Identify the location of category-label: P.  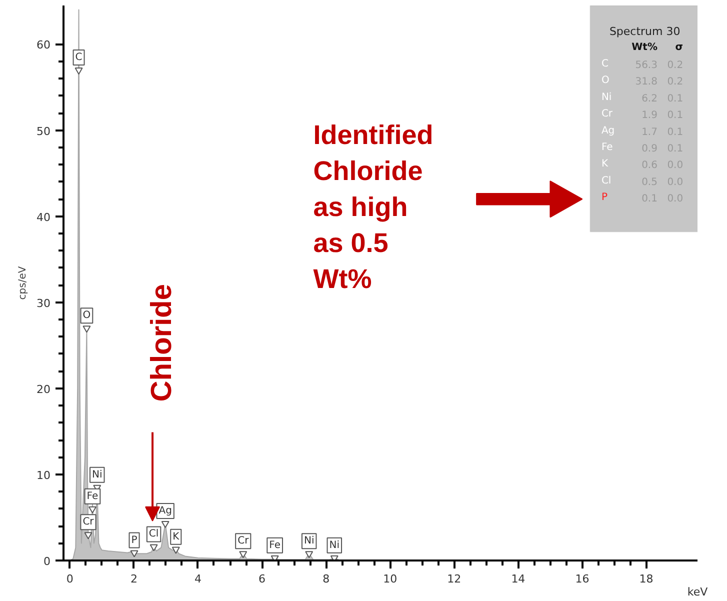
(604, 198).